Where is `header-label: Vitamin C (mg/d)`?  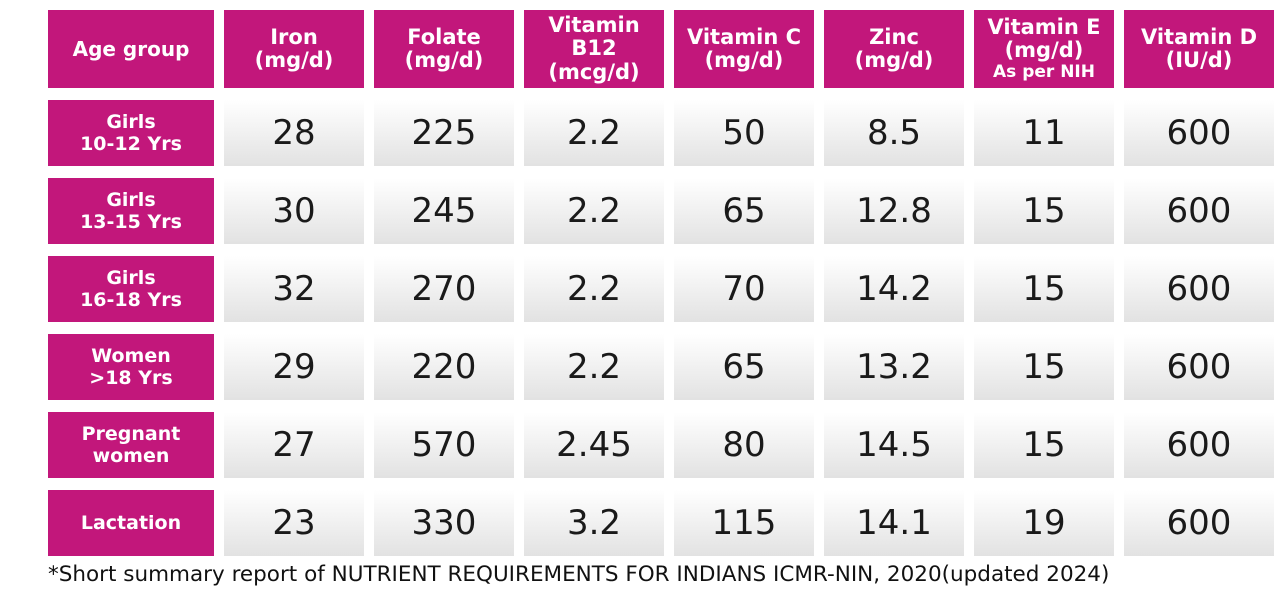 header-label: Vitamin C (mg/d) is located at coordinates (744, 48).